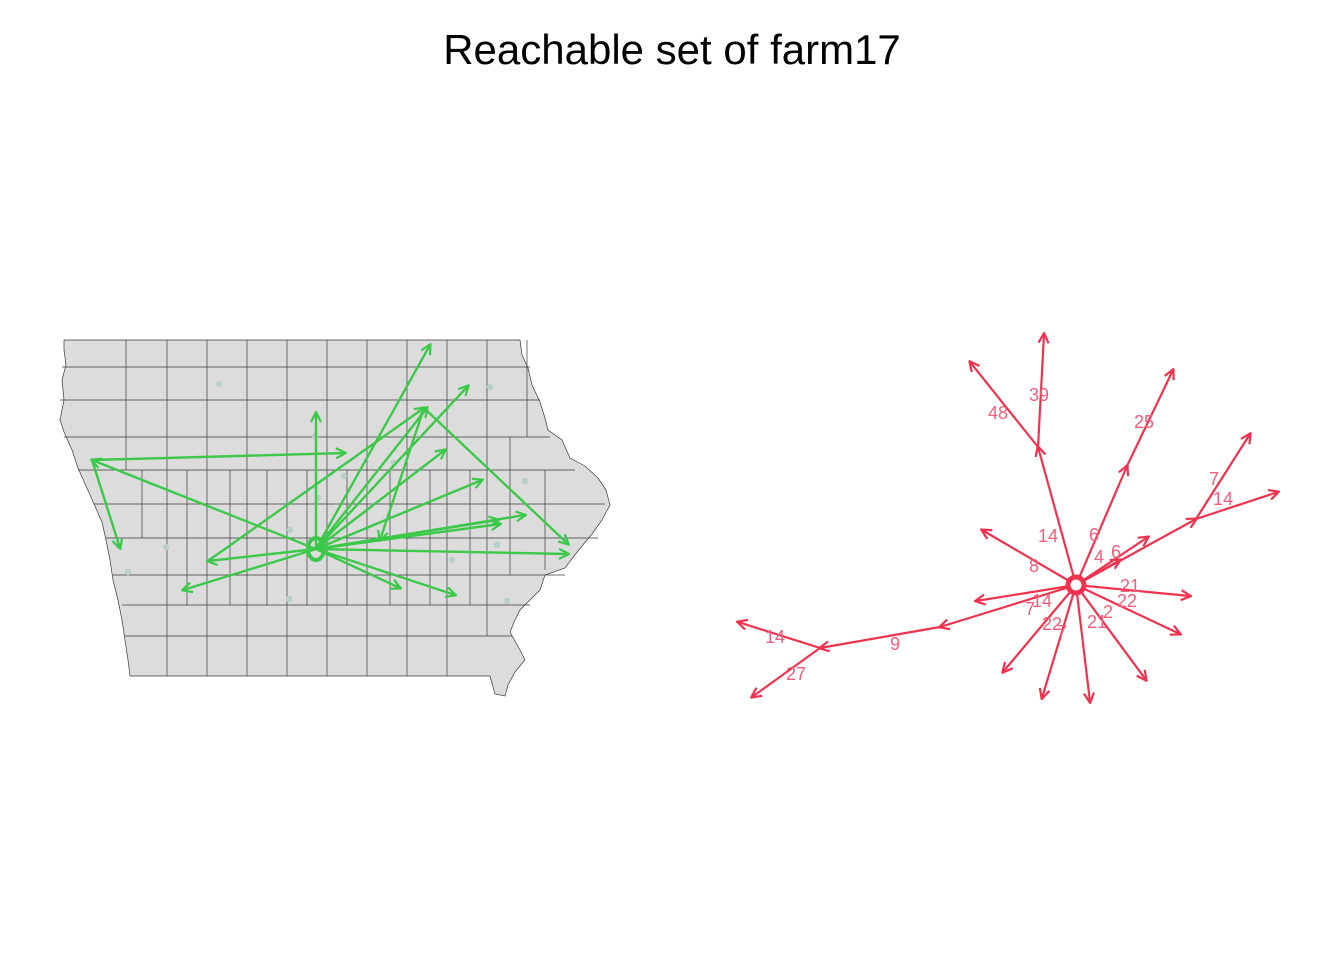 The width and height of the screenshot is (1344, 960). What do you see at coordinates (998, 413) in the screenshot?
I see `edge-label: 48` at bounding box center [998, 413].